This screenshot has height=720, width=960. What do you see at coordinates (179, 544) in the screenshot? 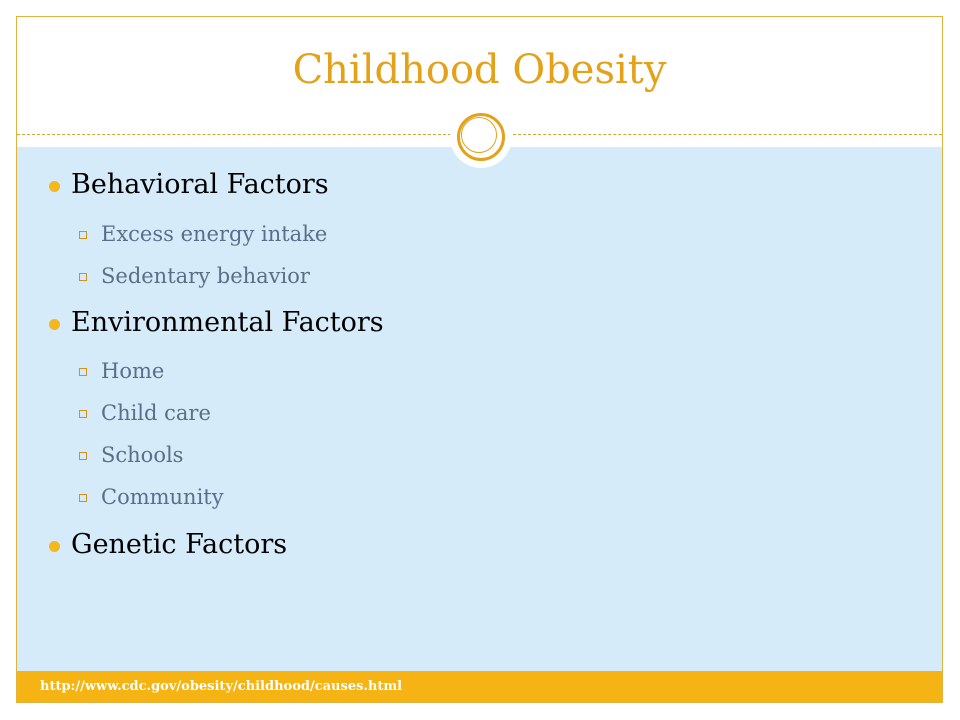
I see `bullet-label: Genetic Factors` at bounding box center [179, 544].